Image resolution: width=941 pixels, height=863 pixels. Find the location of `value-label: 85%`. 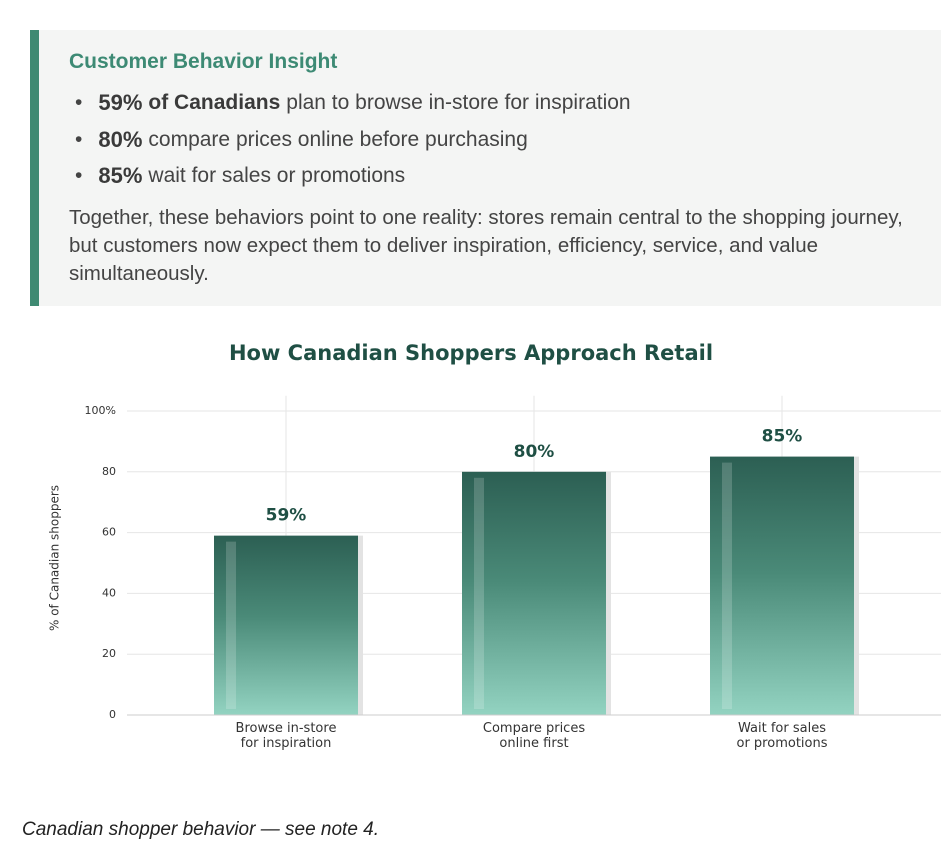

value-label: 85% is located at coordinates (782, 437).